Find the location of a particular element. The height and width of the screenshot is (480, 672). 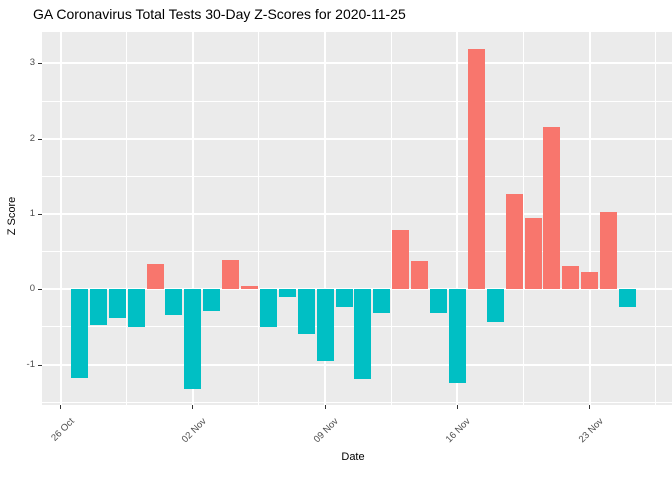

bar-28-oct is located at coordinates (98, 307).